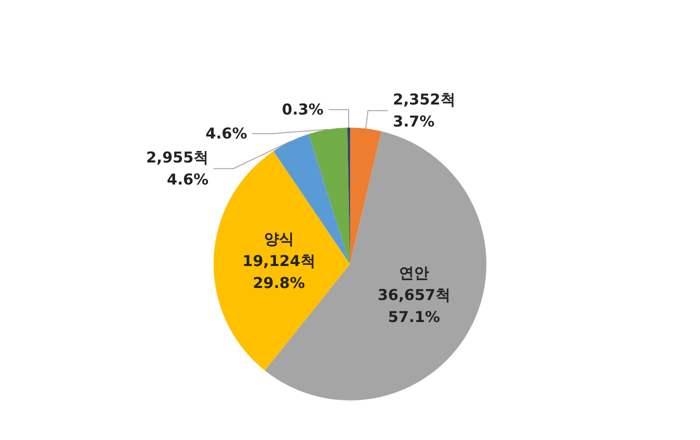  I want to click on data-label: 4.6%, so click(227, 133).